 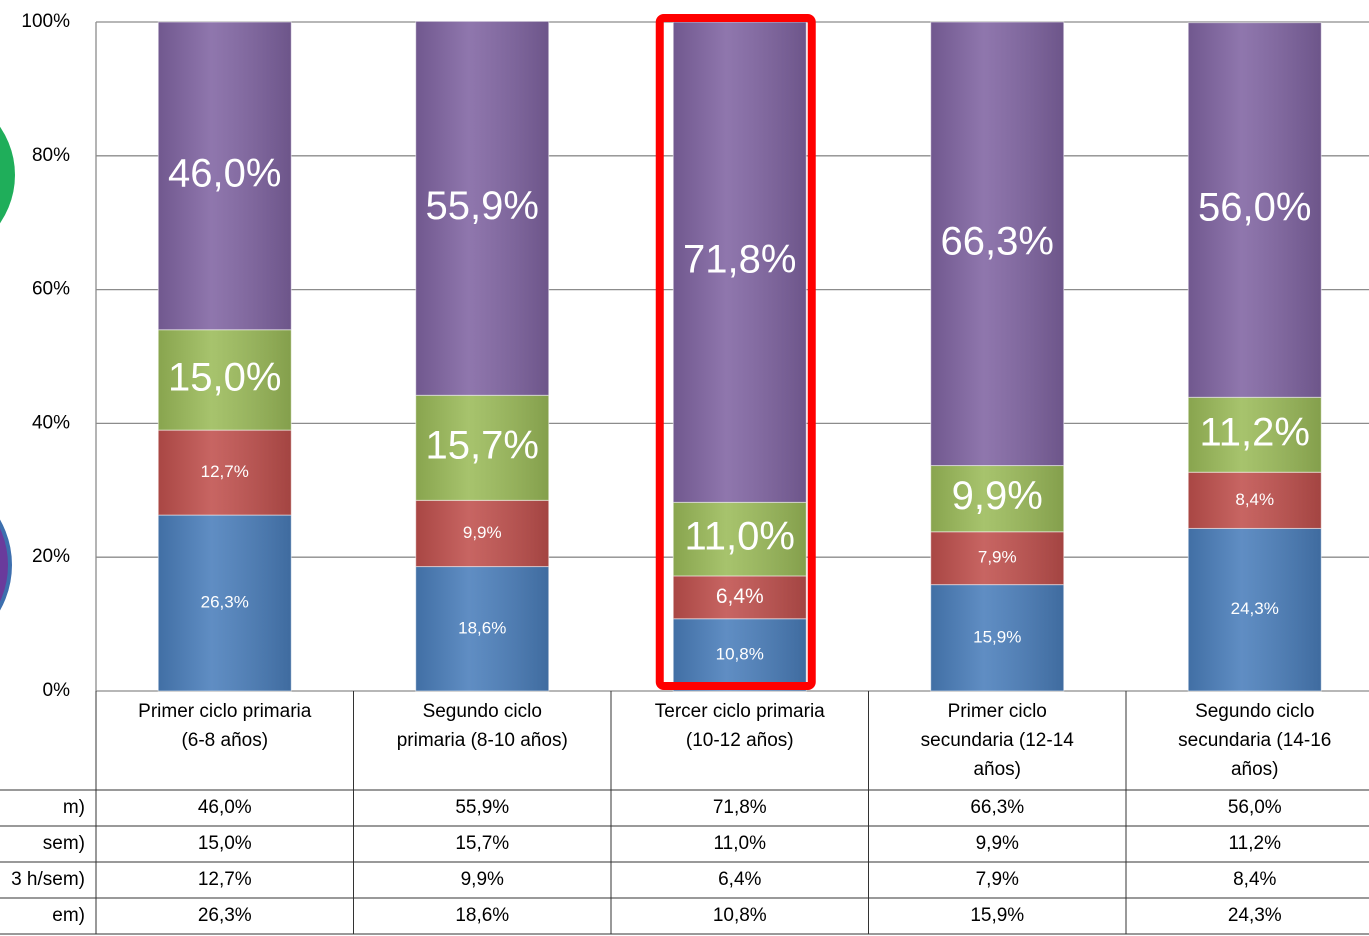 I want to click on y-tick-label: 80%, so click(x=51, y=155).